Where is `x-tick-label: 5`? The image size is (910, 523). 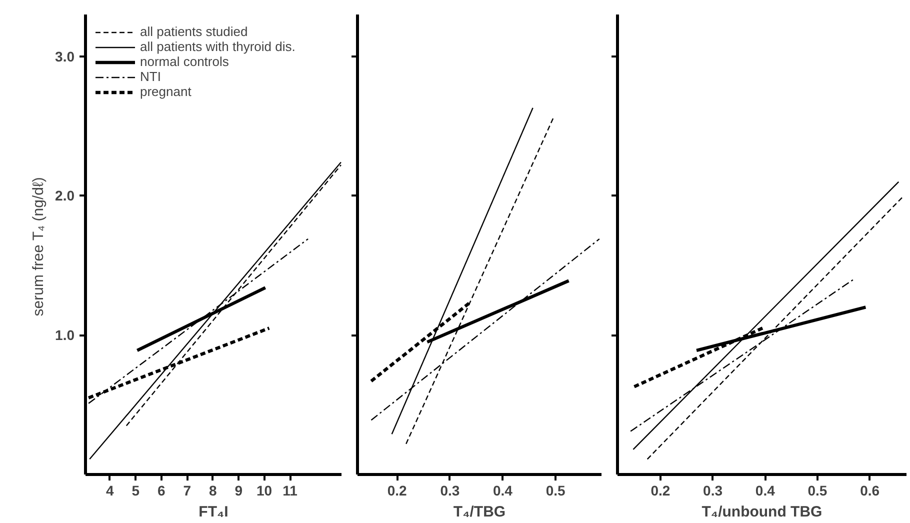 x-tick-label: 5 is located at coordinates (136, 490).